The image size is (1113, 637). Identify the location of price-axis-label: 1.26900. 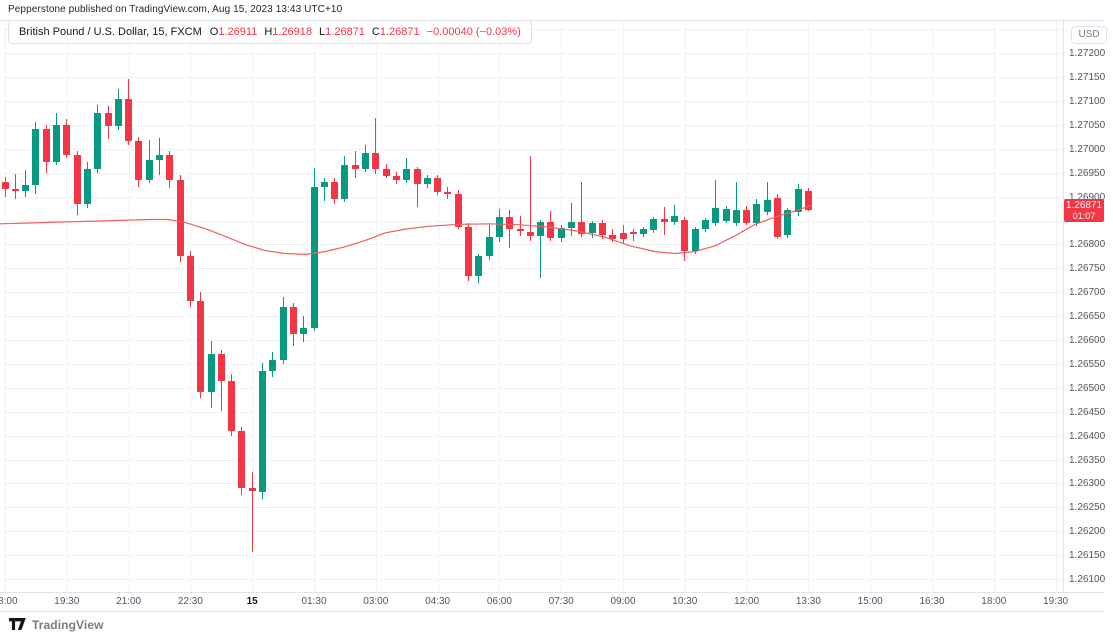
(1087, 197).